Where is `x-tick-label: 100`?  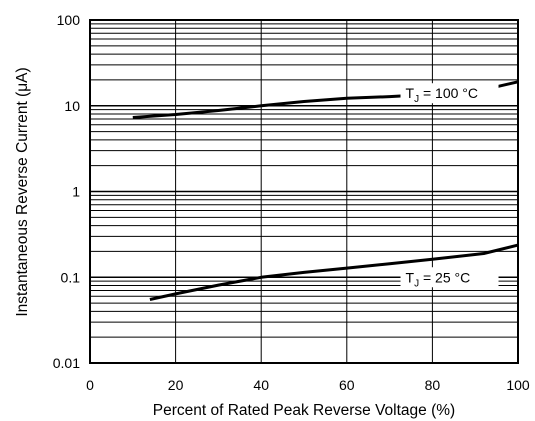 x-tick-label: 100 is located at coordinates (518, 385).